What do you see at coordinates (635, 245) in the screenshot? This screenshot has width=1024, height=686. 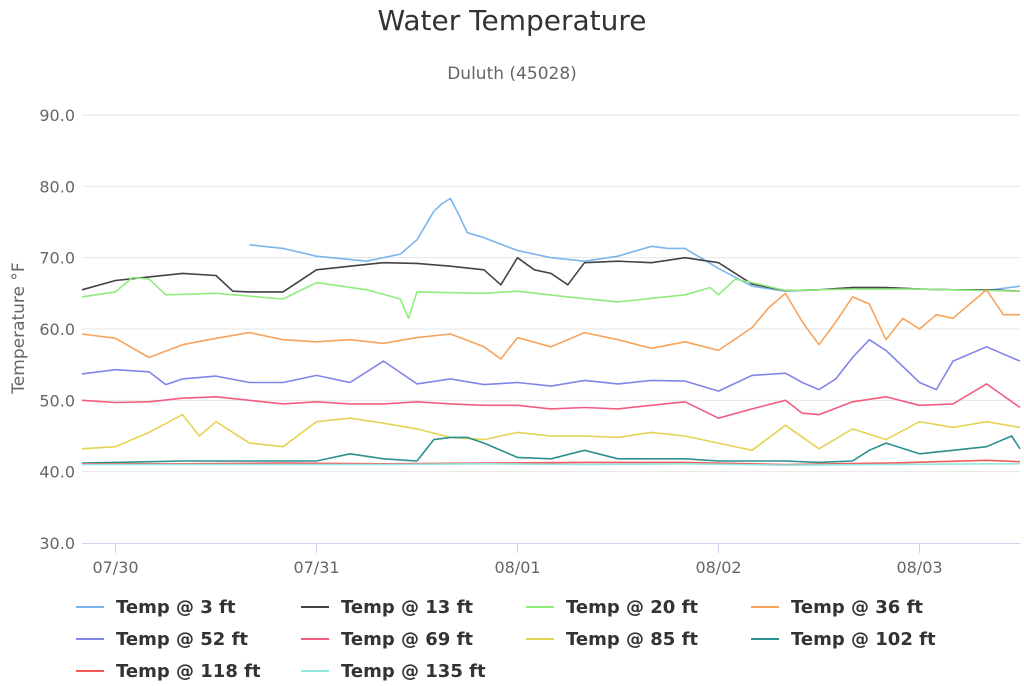 I see `series-line-temp-3-ft` at bounding box center [635, 245].